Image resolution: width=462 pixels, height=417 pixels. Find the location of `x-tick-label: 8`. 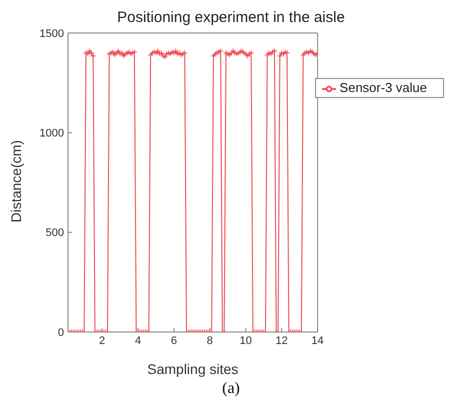

x-tick-label: 8 is located at coordinates (209, 340).